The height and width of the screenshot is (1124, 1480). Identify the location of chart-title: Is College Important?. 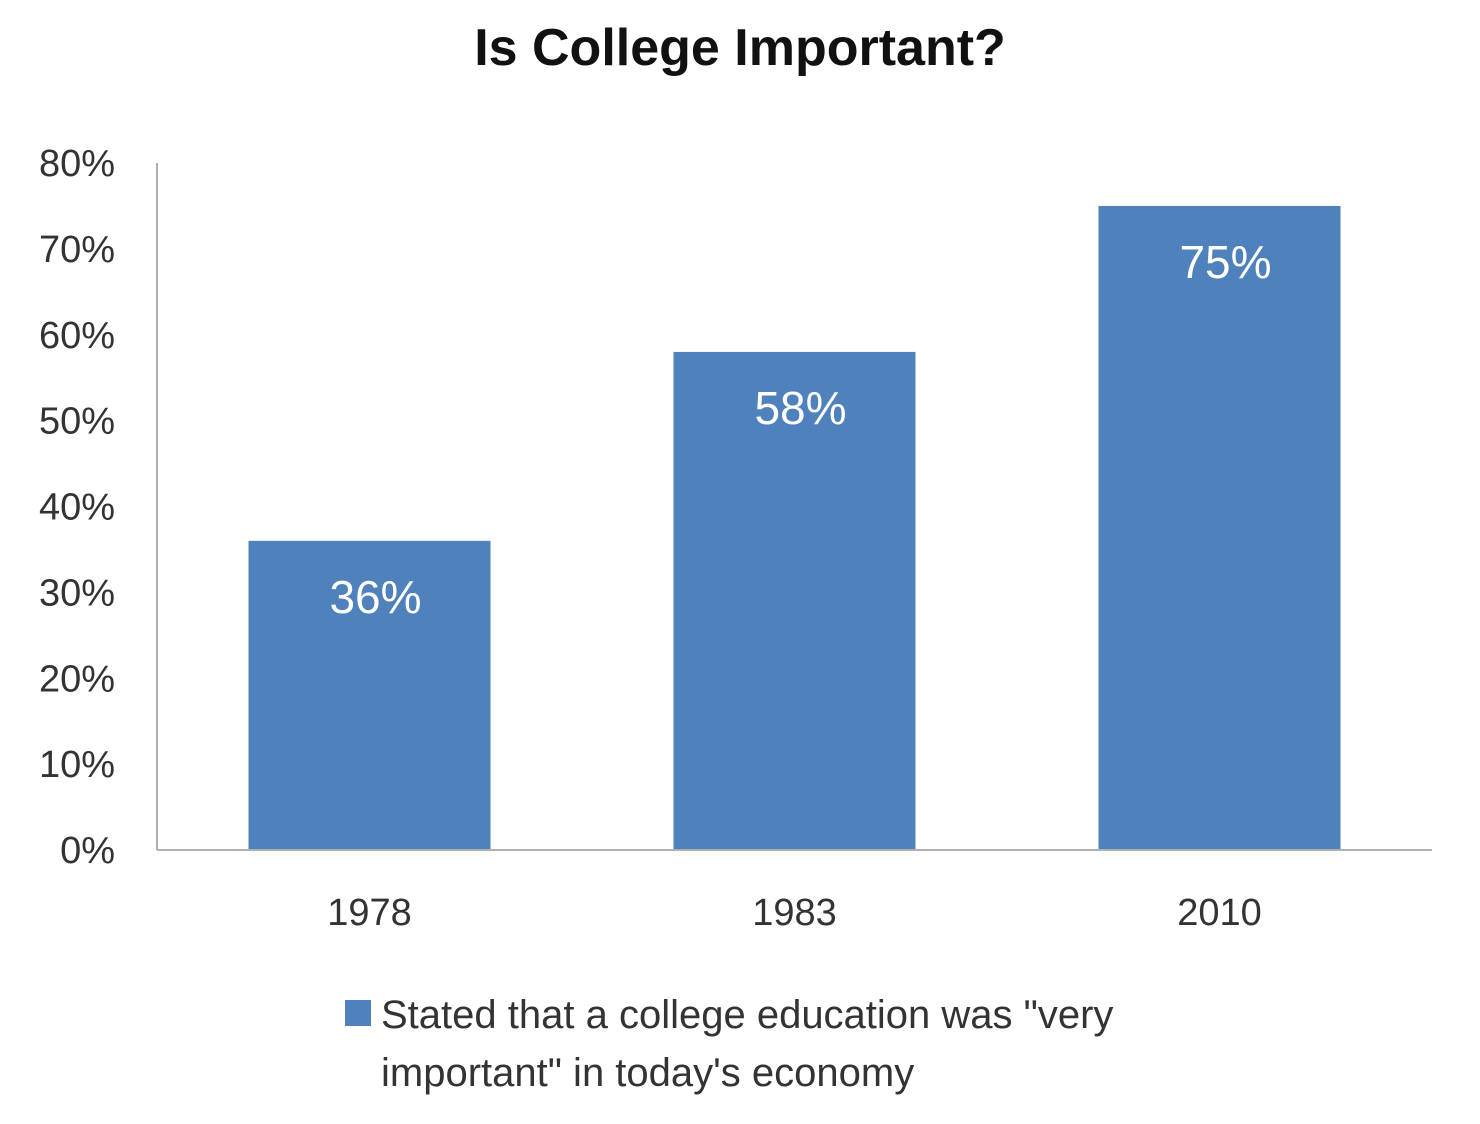
(740, 48).